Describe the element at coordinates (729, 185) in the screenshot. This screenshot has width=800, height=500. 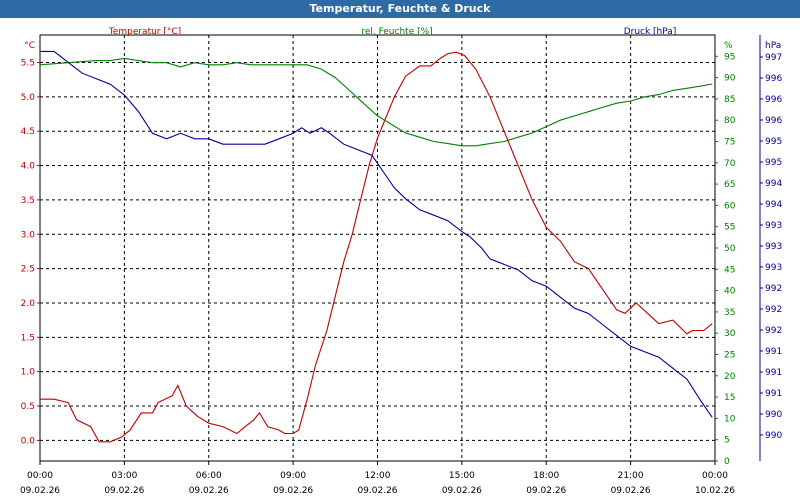
I see `humidity-tick-label: 65` at that location.